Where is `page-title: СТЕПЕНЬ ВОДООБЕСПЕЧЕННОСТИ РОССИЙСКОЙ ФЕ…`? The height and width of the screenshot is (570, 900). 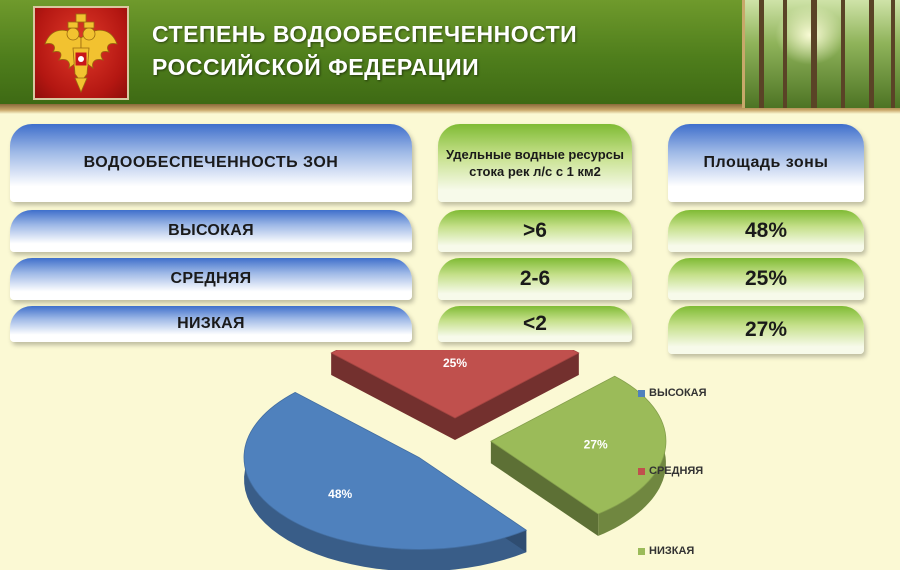
page-title: СТЕПЕНЬ ВОДООБЕСПЕЧЕННОСТИ РОССИЙСКОЙ ФЕ… is located at coordinates (432, 51).